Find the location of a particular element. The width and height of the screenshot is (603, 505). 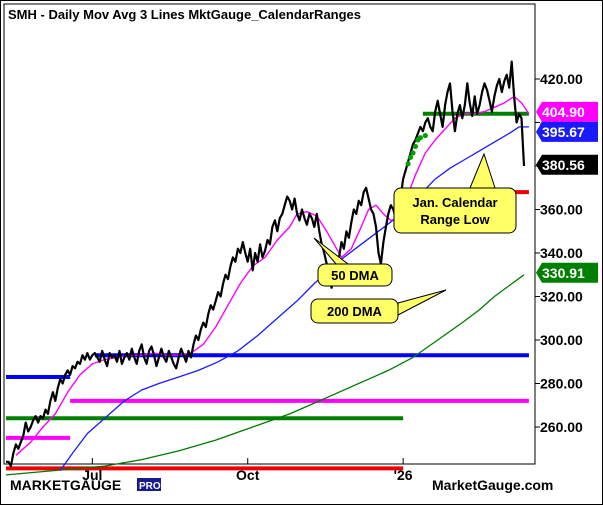

y-tick-label: 300.00 is located at coordinates (561, 340).